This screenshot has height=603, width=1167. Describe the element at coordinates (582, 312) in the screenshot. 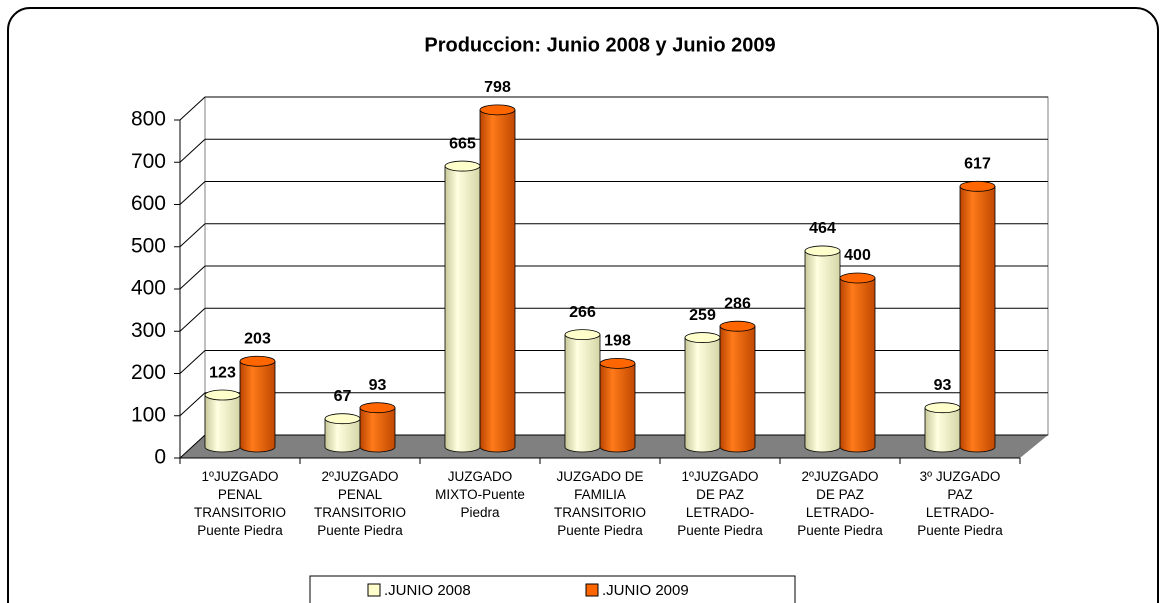

I see `data-label: 266` at that location.